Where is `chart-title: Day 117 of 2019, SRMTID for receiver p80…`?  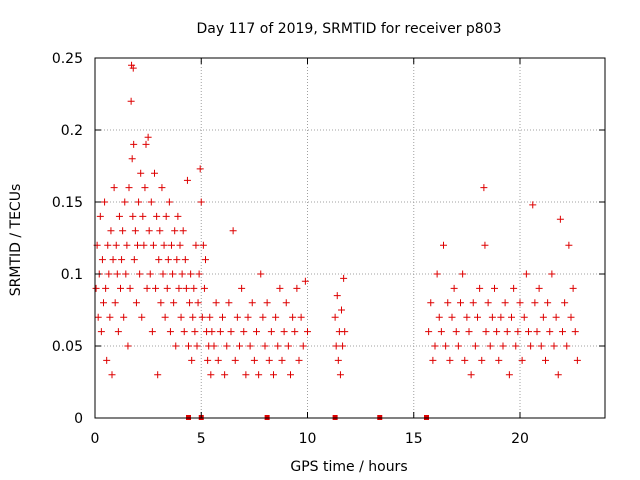
chart-title: Day 117 of 2019, SRMTID for receiver p80… is located at coordinates (348, 29).